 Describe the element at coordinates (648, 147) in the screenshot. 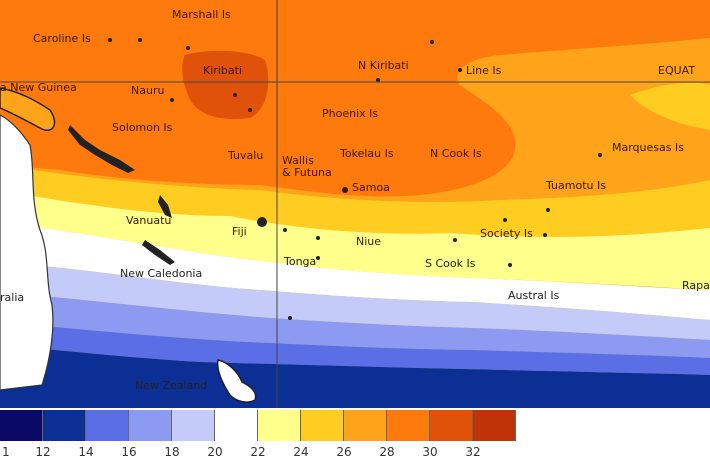

I see `label-marquesas-is: Marquesas Is` at that location.